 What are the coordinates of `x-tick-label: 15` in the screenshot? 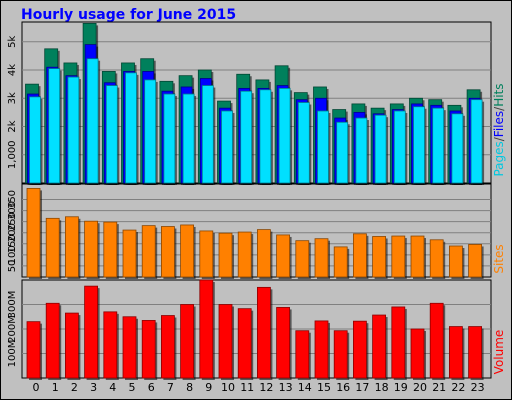 It's located at (324, 387).